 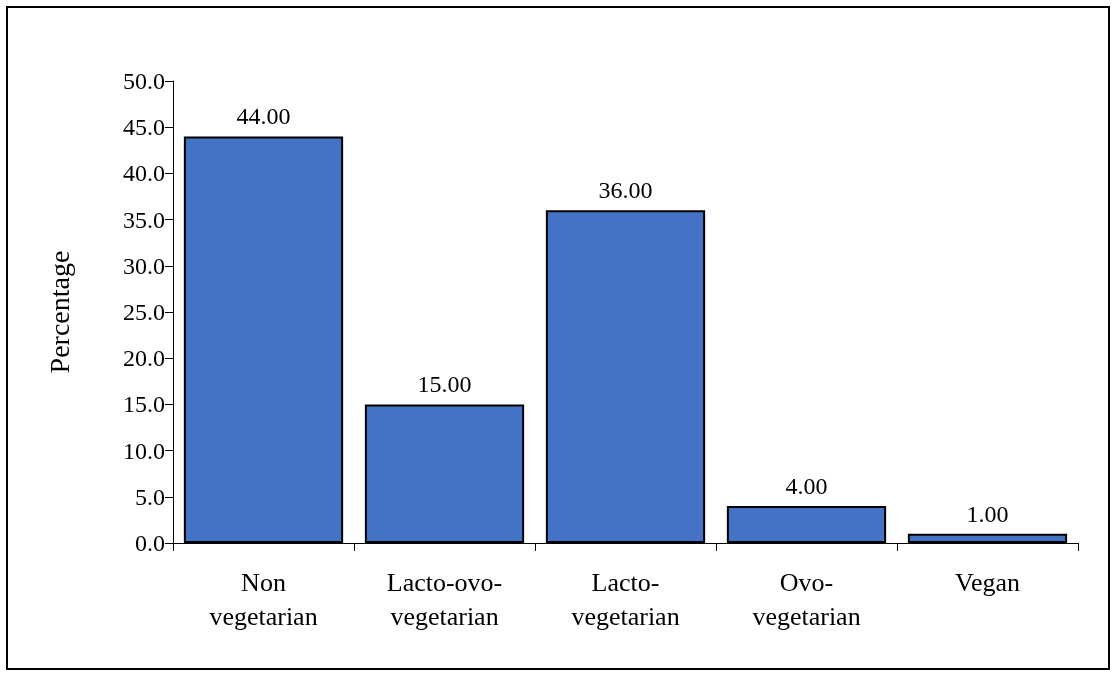 I want to click on y-tick-label: 15.0, so click(x=144, y=404).